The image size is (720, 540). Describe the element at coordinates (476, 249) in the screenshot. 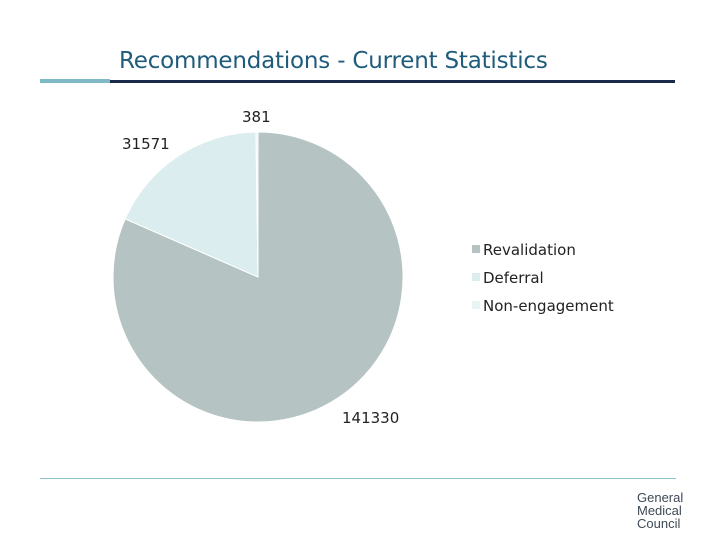

I see `legend-swatch-revalidation` at that location.